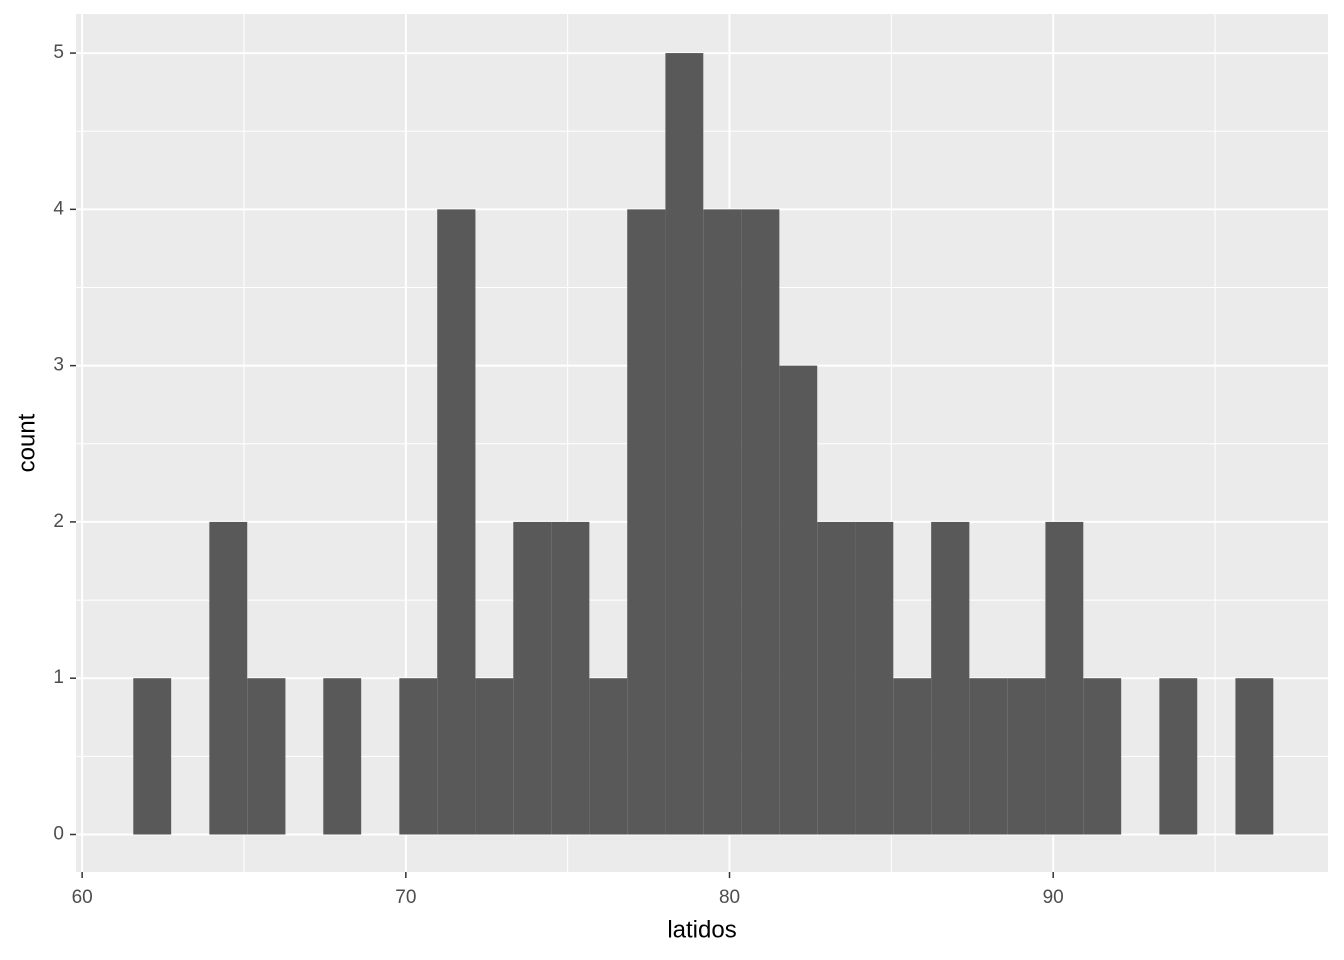 This screenshot has width=1344, height=960. What do you see at coordinates (58, 208) in the screenshot?
I see `y-tick-label: 4` at bounding box center [58, 208].